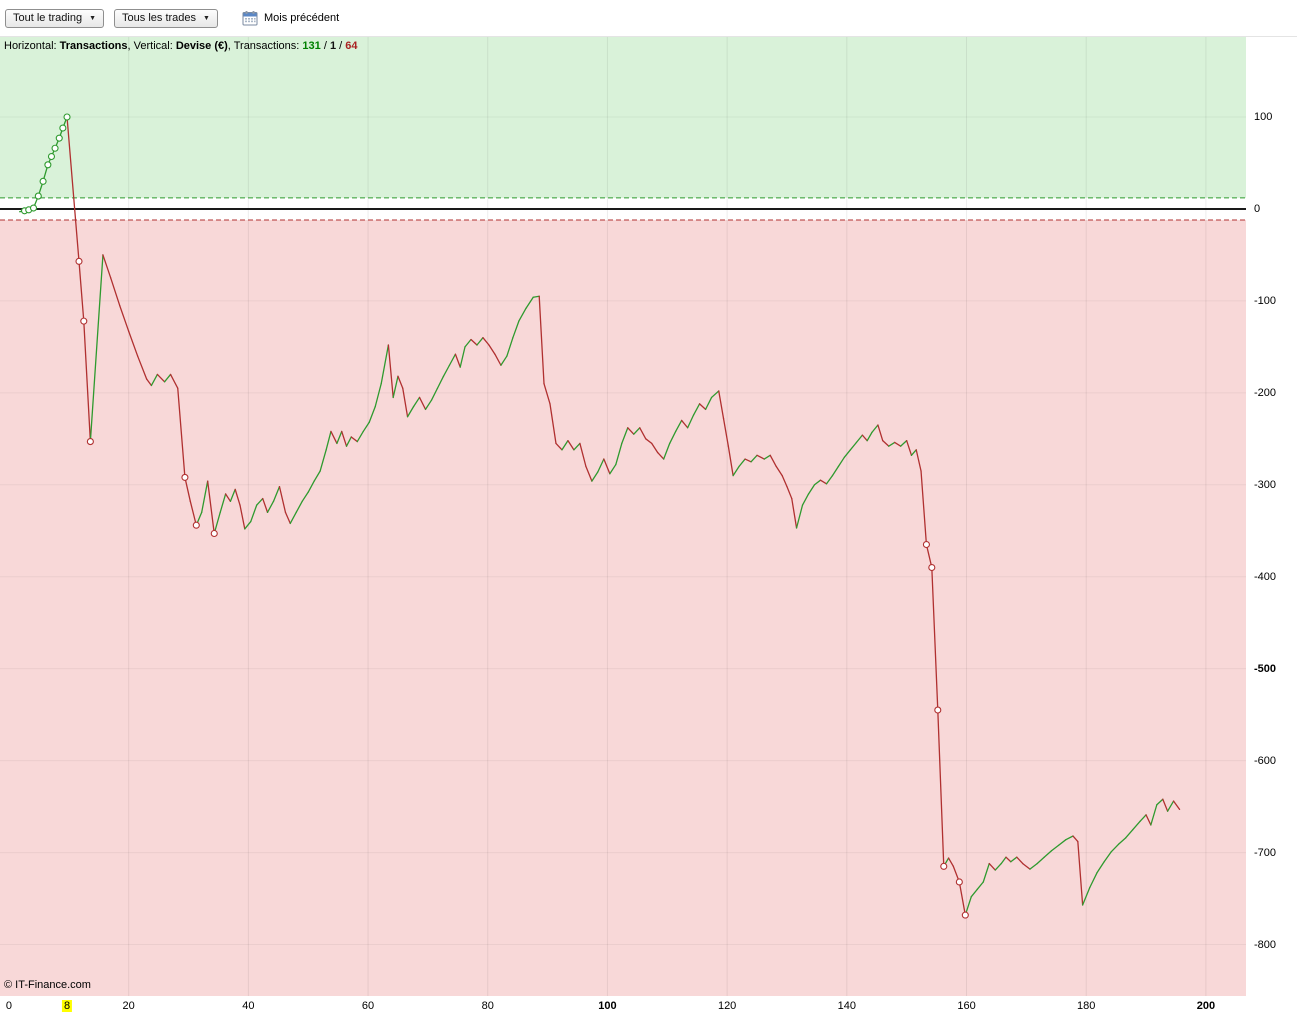  I want to click on previous-month-label: Mois précédent, so click(301, 18).